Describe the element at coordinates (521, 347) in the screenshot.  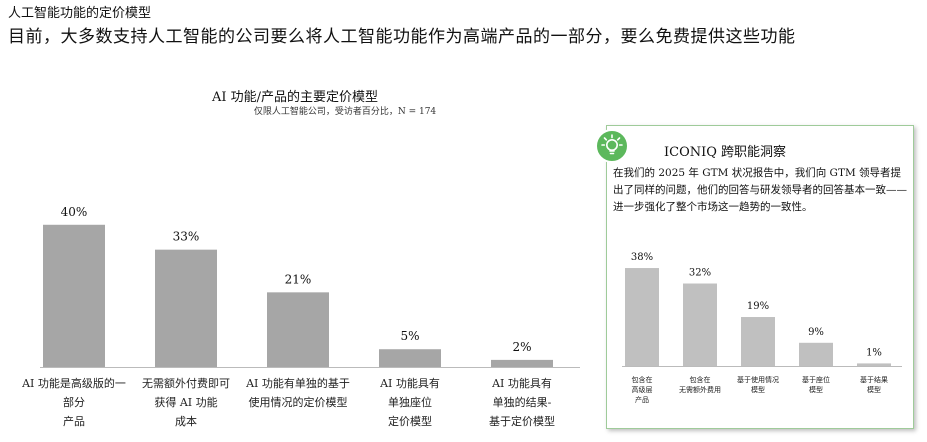
I see `data-label: 2%` at that location.